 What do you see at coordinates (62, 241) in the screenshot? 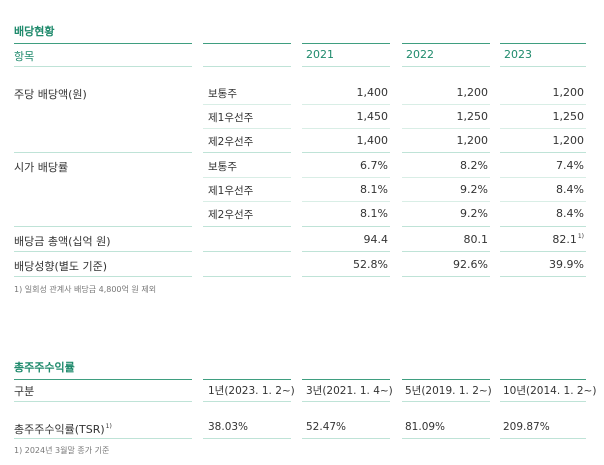
I see `row-label: 배당금 총액(십억 원)` at bounding box center [62, 241].